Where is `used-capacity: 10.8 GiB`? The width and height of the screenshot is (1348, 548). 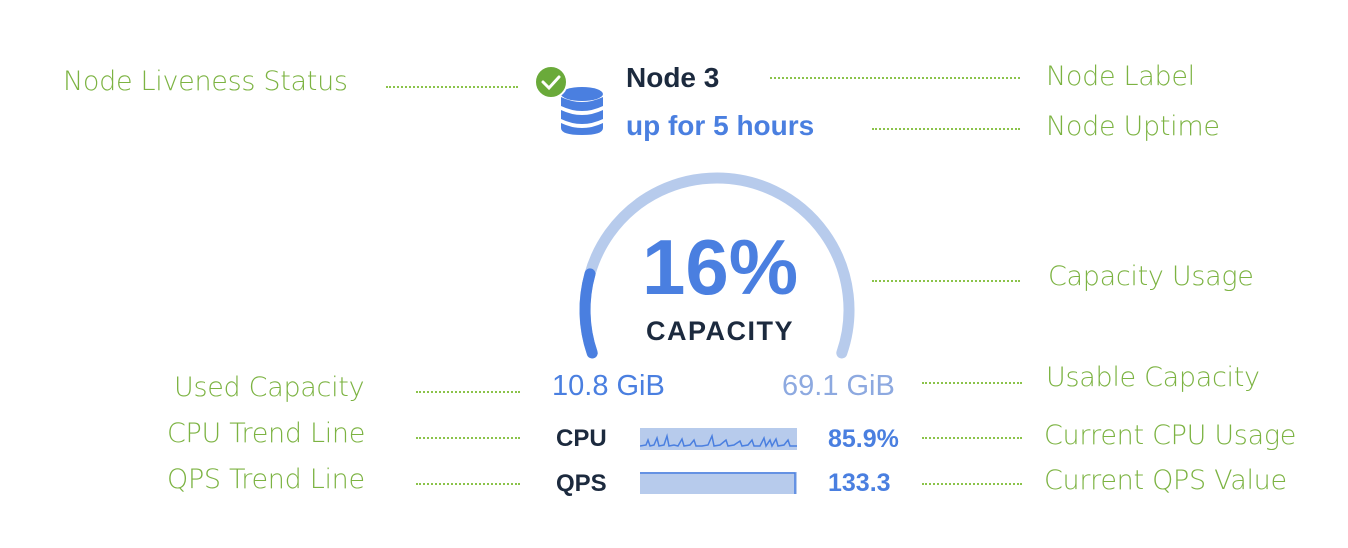
used-capacity: 10.8 GiB is located at coordinates (608, 386).